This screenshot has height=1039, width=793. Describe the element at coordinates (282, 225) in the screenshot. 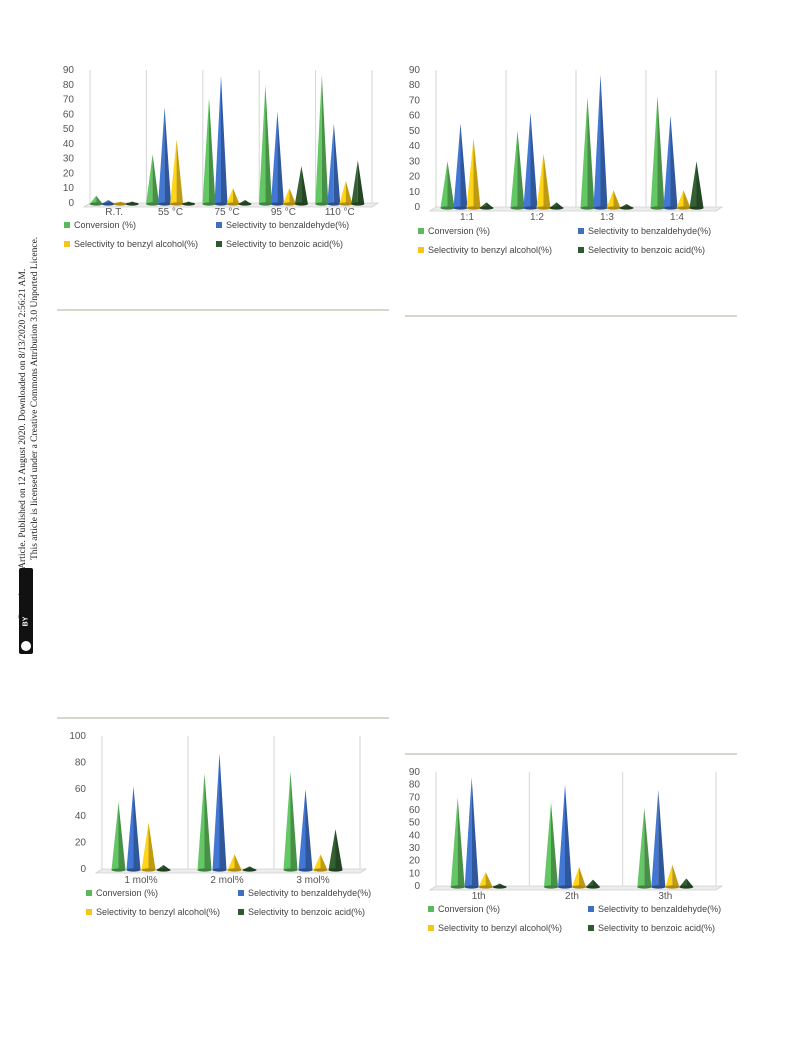

I see `legend-item-benzaldehyde: Selectivity to benzaldehyde(%)` at that location.